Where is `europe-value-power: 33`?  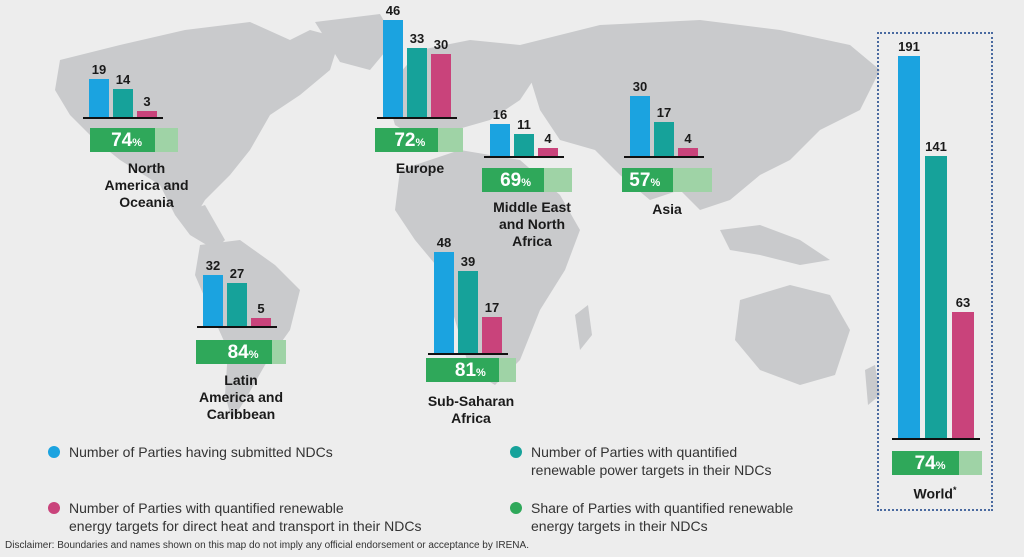 europe-value-power: 33 is located at coordinates (417, 38).